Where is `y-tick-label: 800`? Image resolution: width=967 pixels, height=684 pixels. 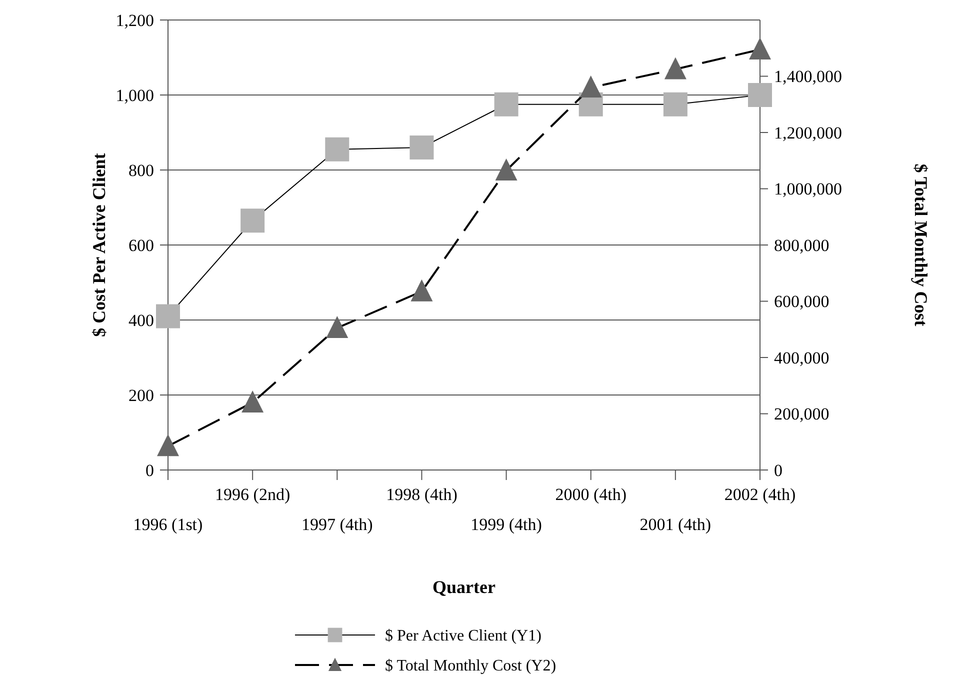
y-tick-label: 800 is located at coordinates (141, 170).